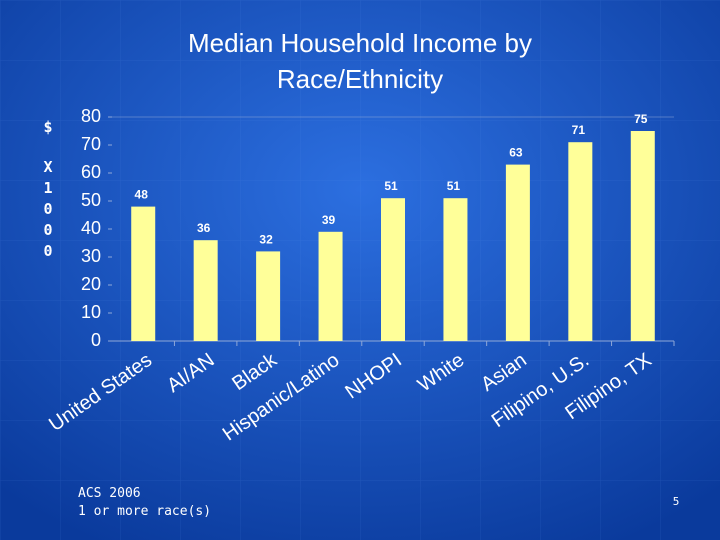 The image size is (720, 540). I want to click on y-tick-label: 0, so click(96, 340).